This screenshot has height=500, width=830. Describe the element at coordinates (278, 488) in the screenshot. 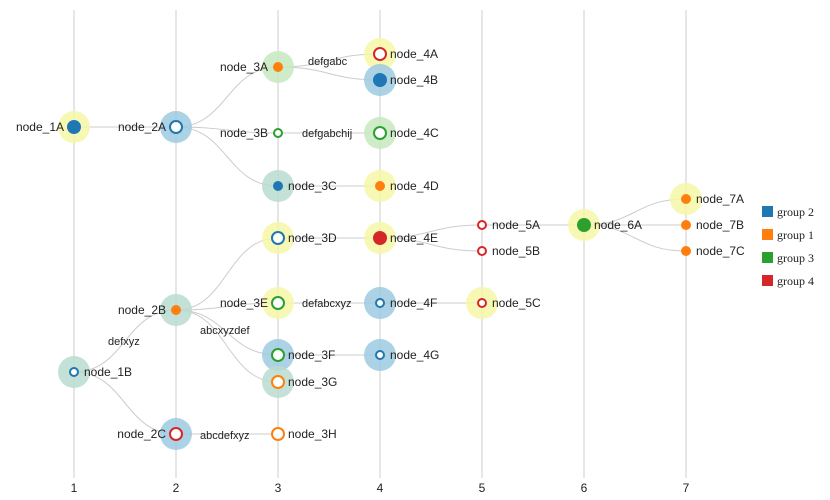

I see `axis-tick-label: 3` at that location.